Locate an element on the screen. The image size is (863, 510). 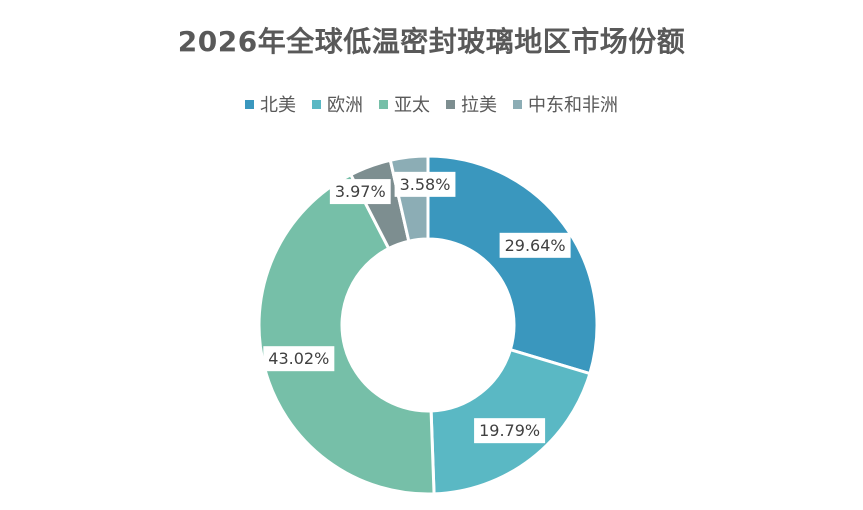
data-label-text: 43.02% is located at coordinates (298, 358).